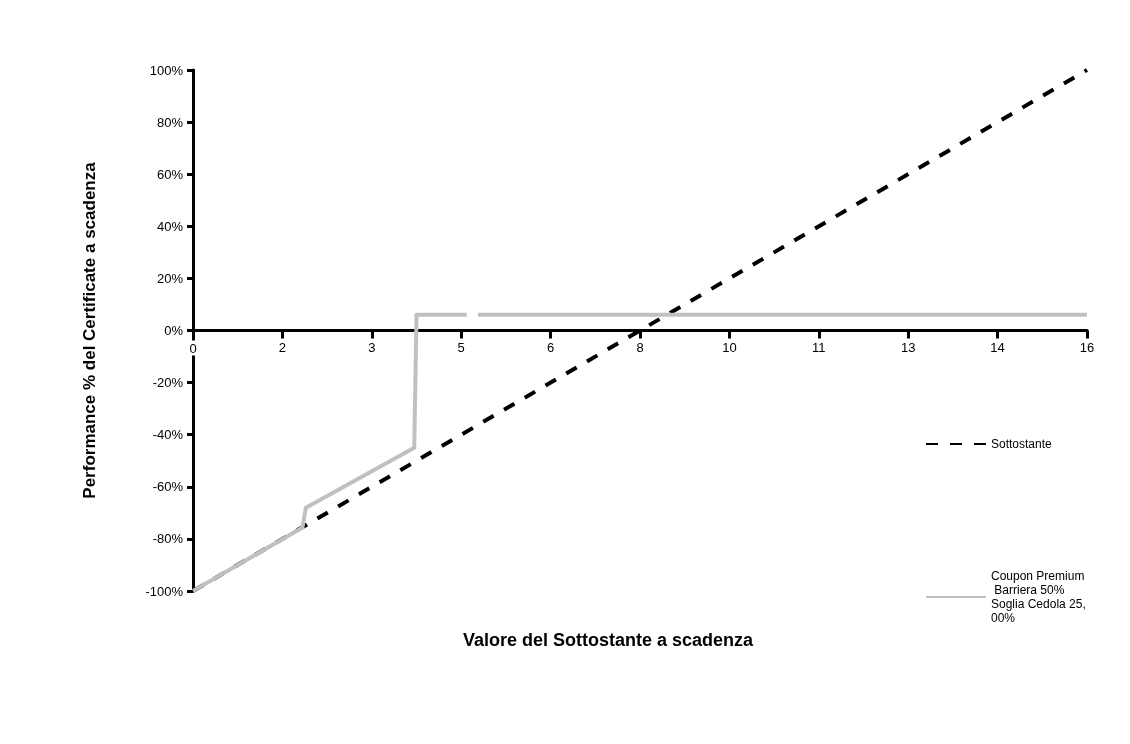 This screenshot has height=744, width=1130. Describe the element at coordinates (168, 435) in the screenshot. I see `y-tick-label: -40%` at that location.